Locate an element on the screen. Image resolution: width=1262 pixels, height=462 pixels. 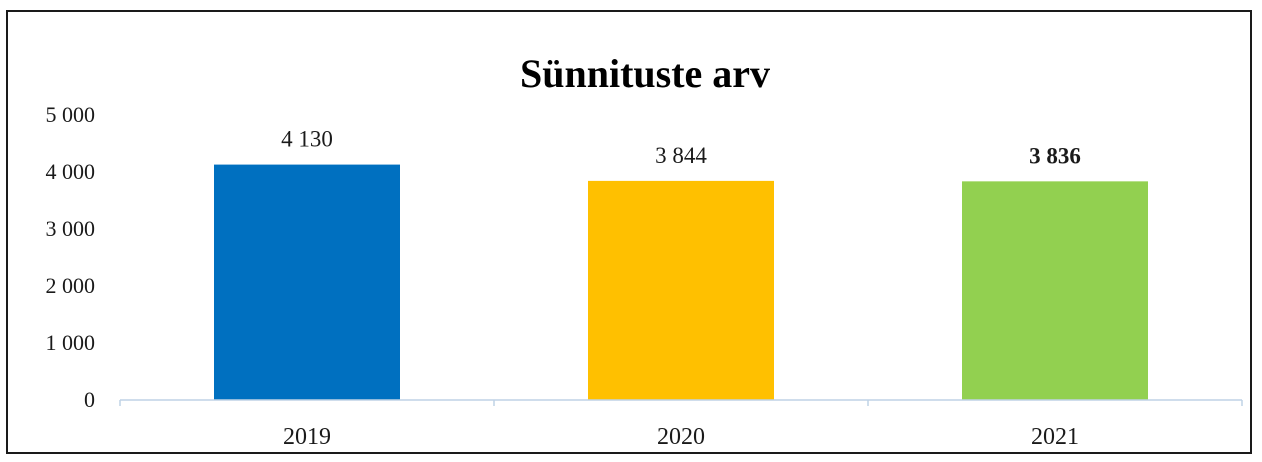
y-tick-label: 2 000 is located at coordinates (71, 285).